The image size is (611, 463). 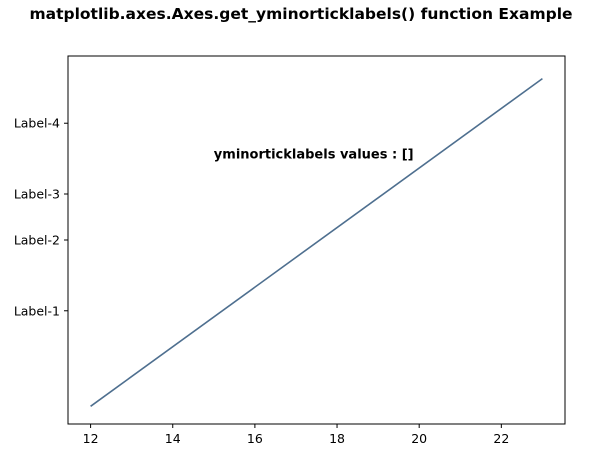 What do you see at coordinates (37, 194) in the screenshot?
I see `y-tick-label: Label-3` at bounding box center [37, 194].